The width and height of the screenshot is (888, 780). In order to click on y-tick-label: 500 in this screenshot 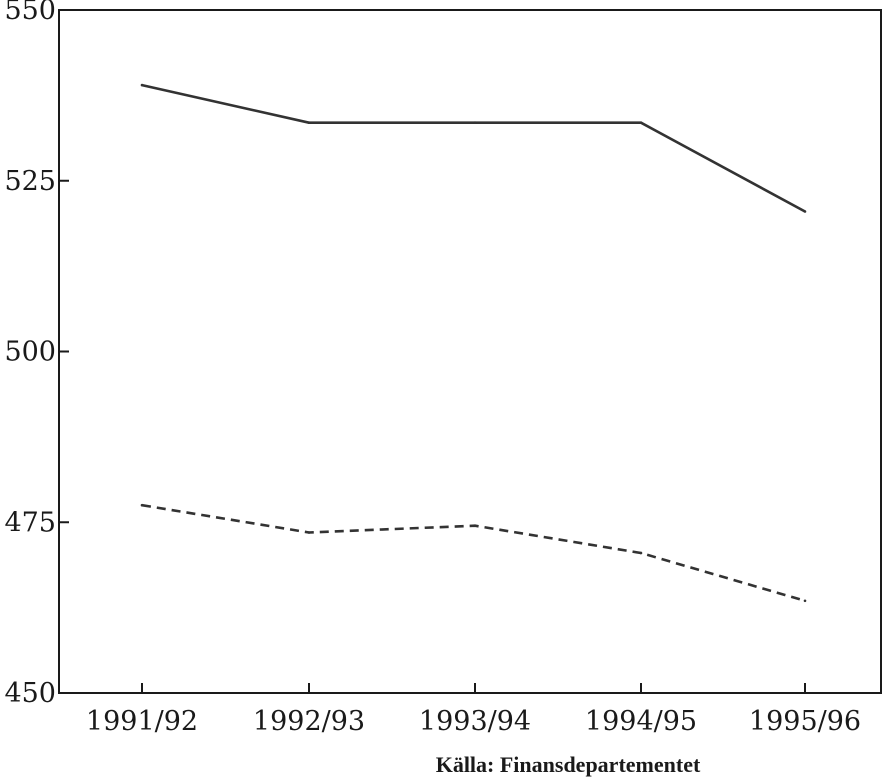, I will do `click(30, 352)`.